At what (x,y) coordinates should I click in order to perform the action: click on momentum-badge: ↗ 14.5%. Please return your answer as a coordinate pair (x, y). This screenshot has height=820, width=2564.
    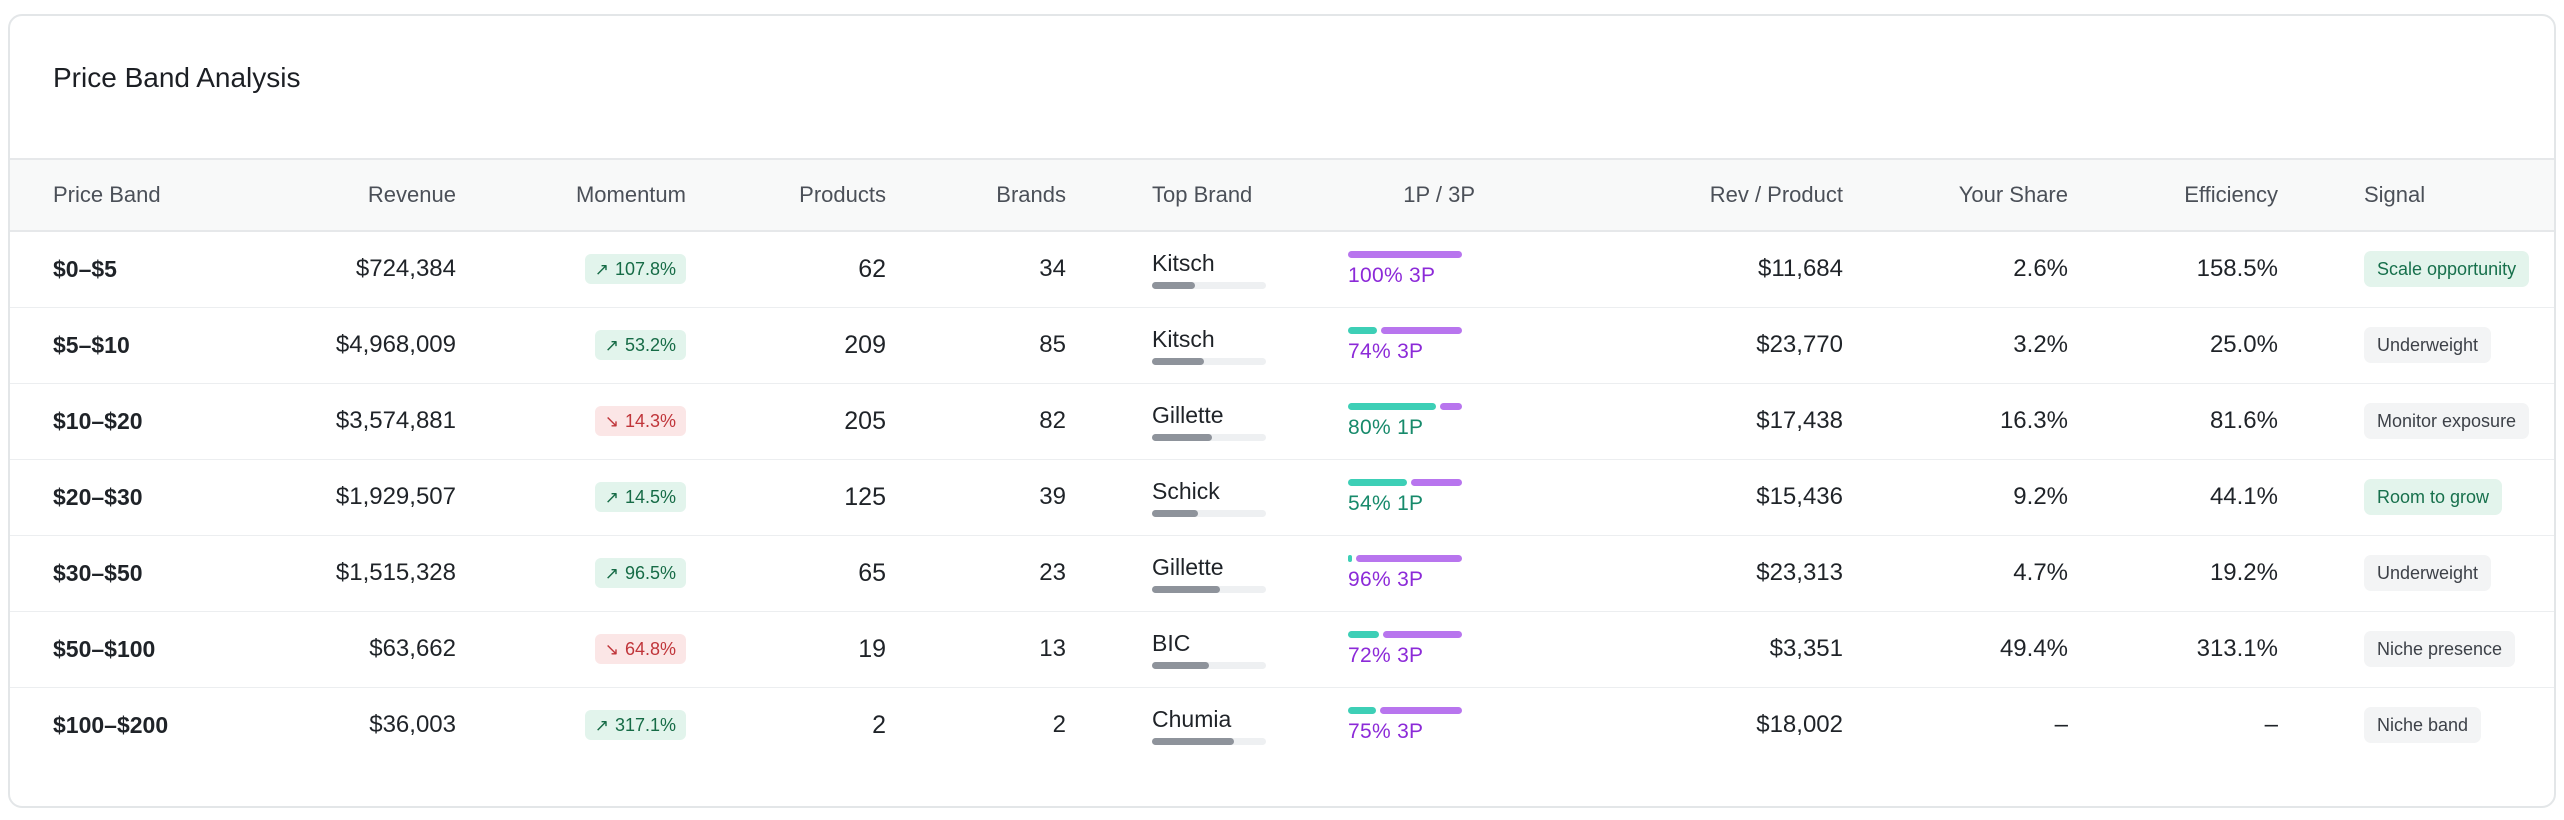
    Looking at the image, I should click on (640, 497).